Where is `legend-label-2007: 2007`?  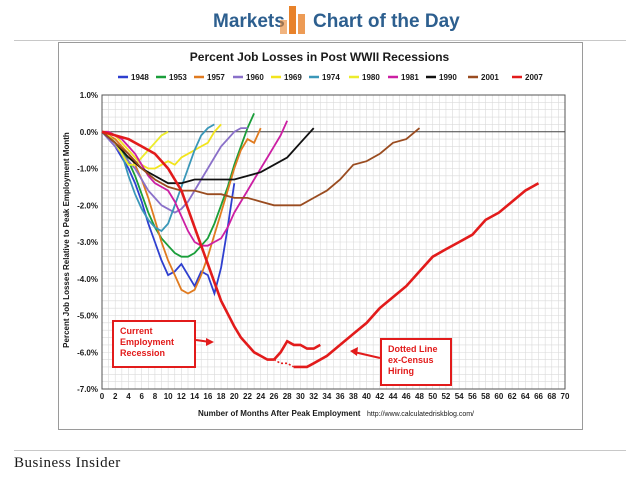 legend-label-2007: 2007 is located at coordinates (534, 77).